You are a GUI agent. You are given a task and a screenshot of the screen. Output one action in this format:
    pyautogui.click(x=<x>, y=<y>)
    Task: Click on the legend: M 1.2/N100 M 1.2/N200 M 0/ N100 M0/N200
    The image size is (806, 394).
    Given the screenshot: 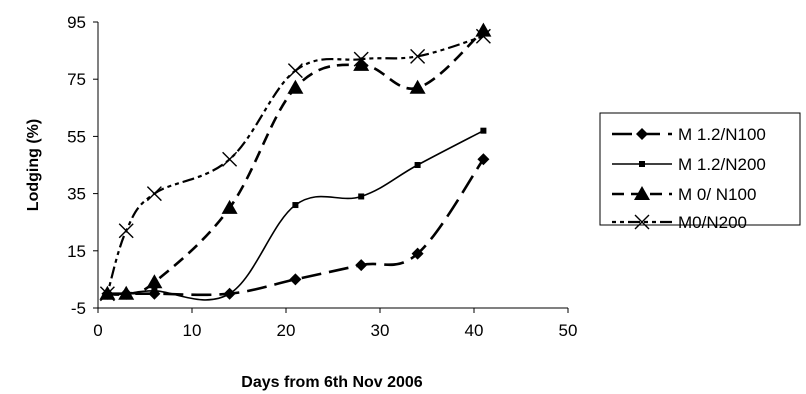 What is the action you would take?
    pyautogui.click(x=700, y=172)
    